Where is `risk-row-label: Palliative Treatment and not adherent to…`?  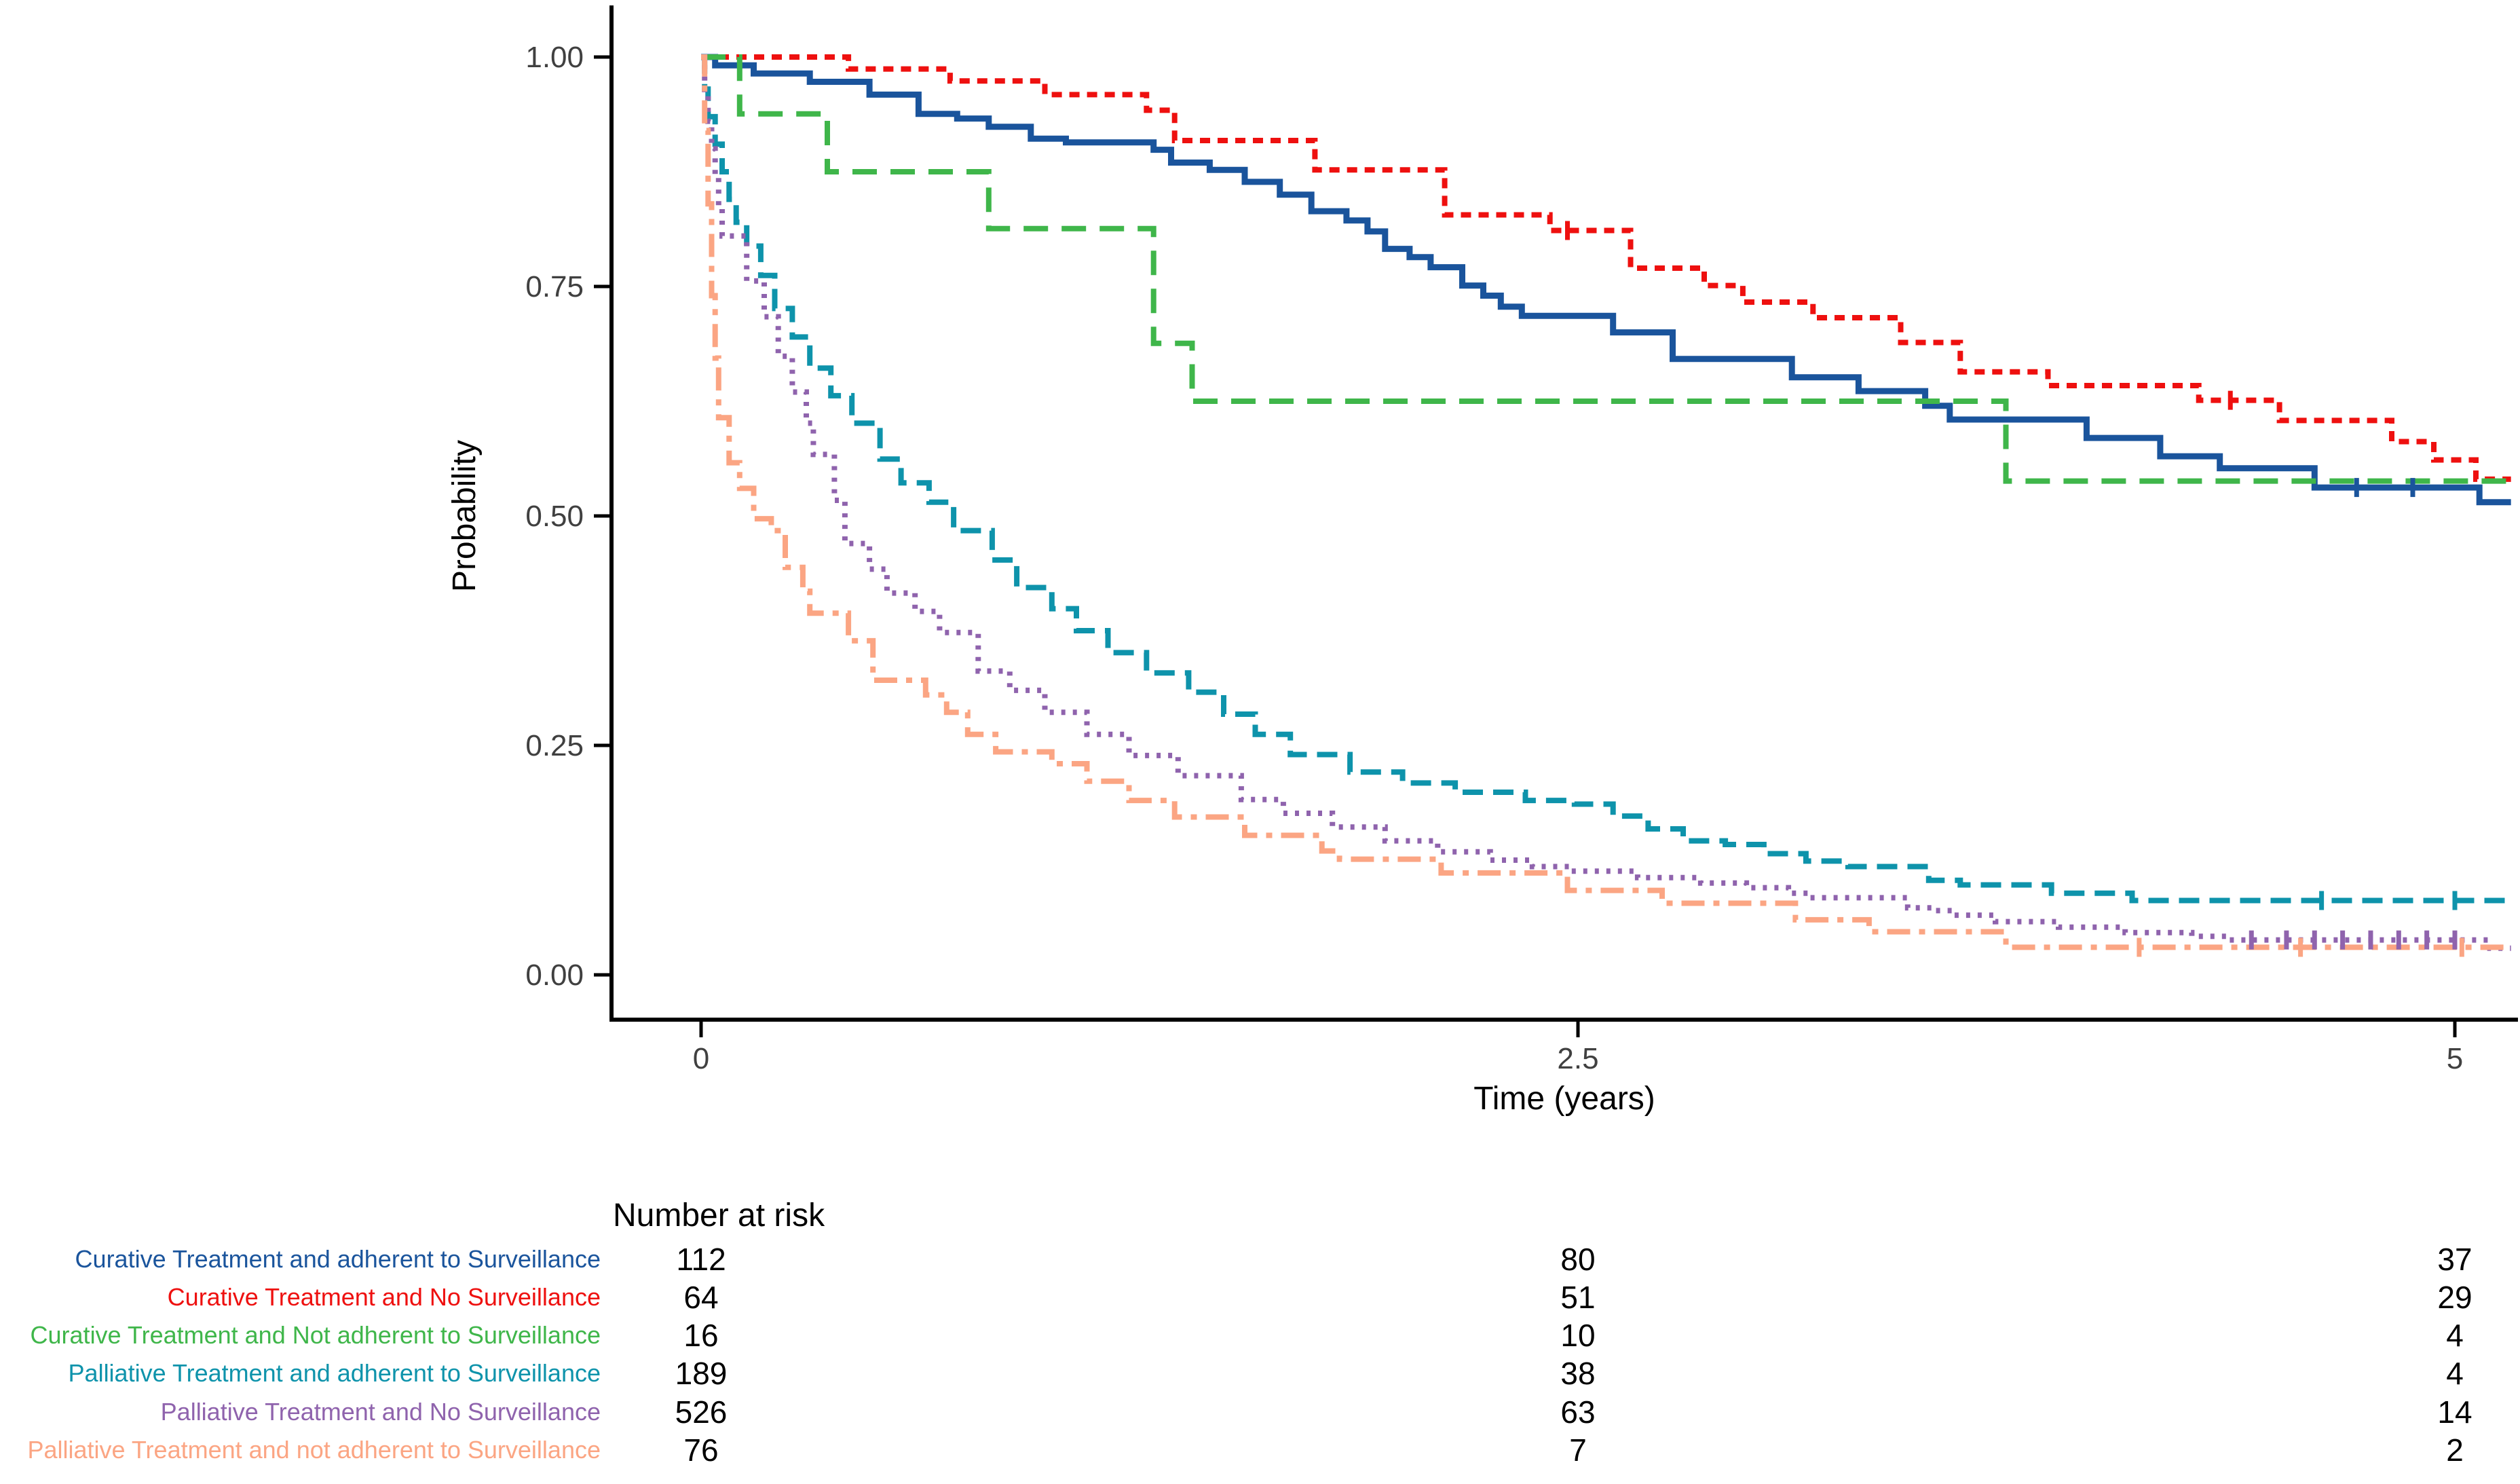
risk-row-label: Palliative Treatment and not adherent to… is located at coordinates (314, 1450).